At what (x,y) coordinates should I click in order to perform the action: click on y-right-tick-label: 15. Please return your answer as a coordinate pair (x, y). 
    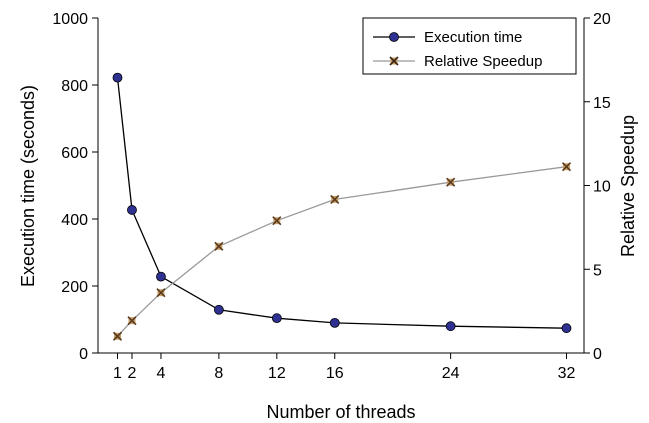
    Looking at the image, I should click on (602, 103).